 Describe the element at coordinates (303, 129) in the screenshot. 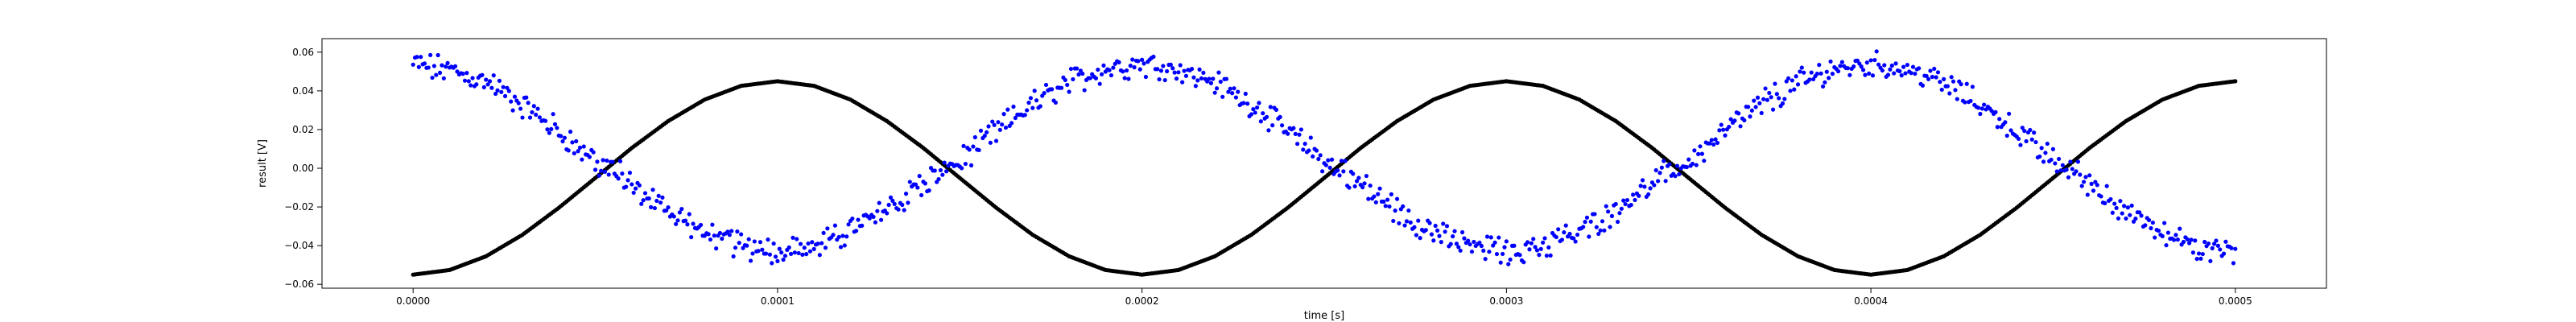

I see `y-tick-label: 0.02` at that location.